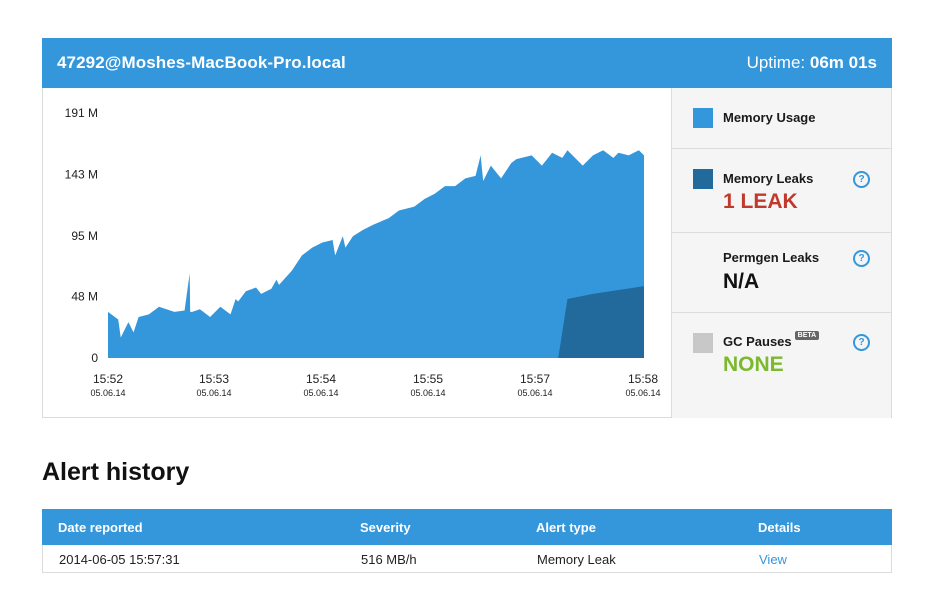  I want to click on cell-alert-type: Memory Leak, so click(576, 559).